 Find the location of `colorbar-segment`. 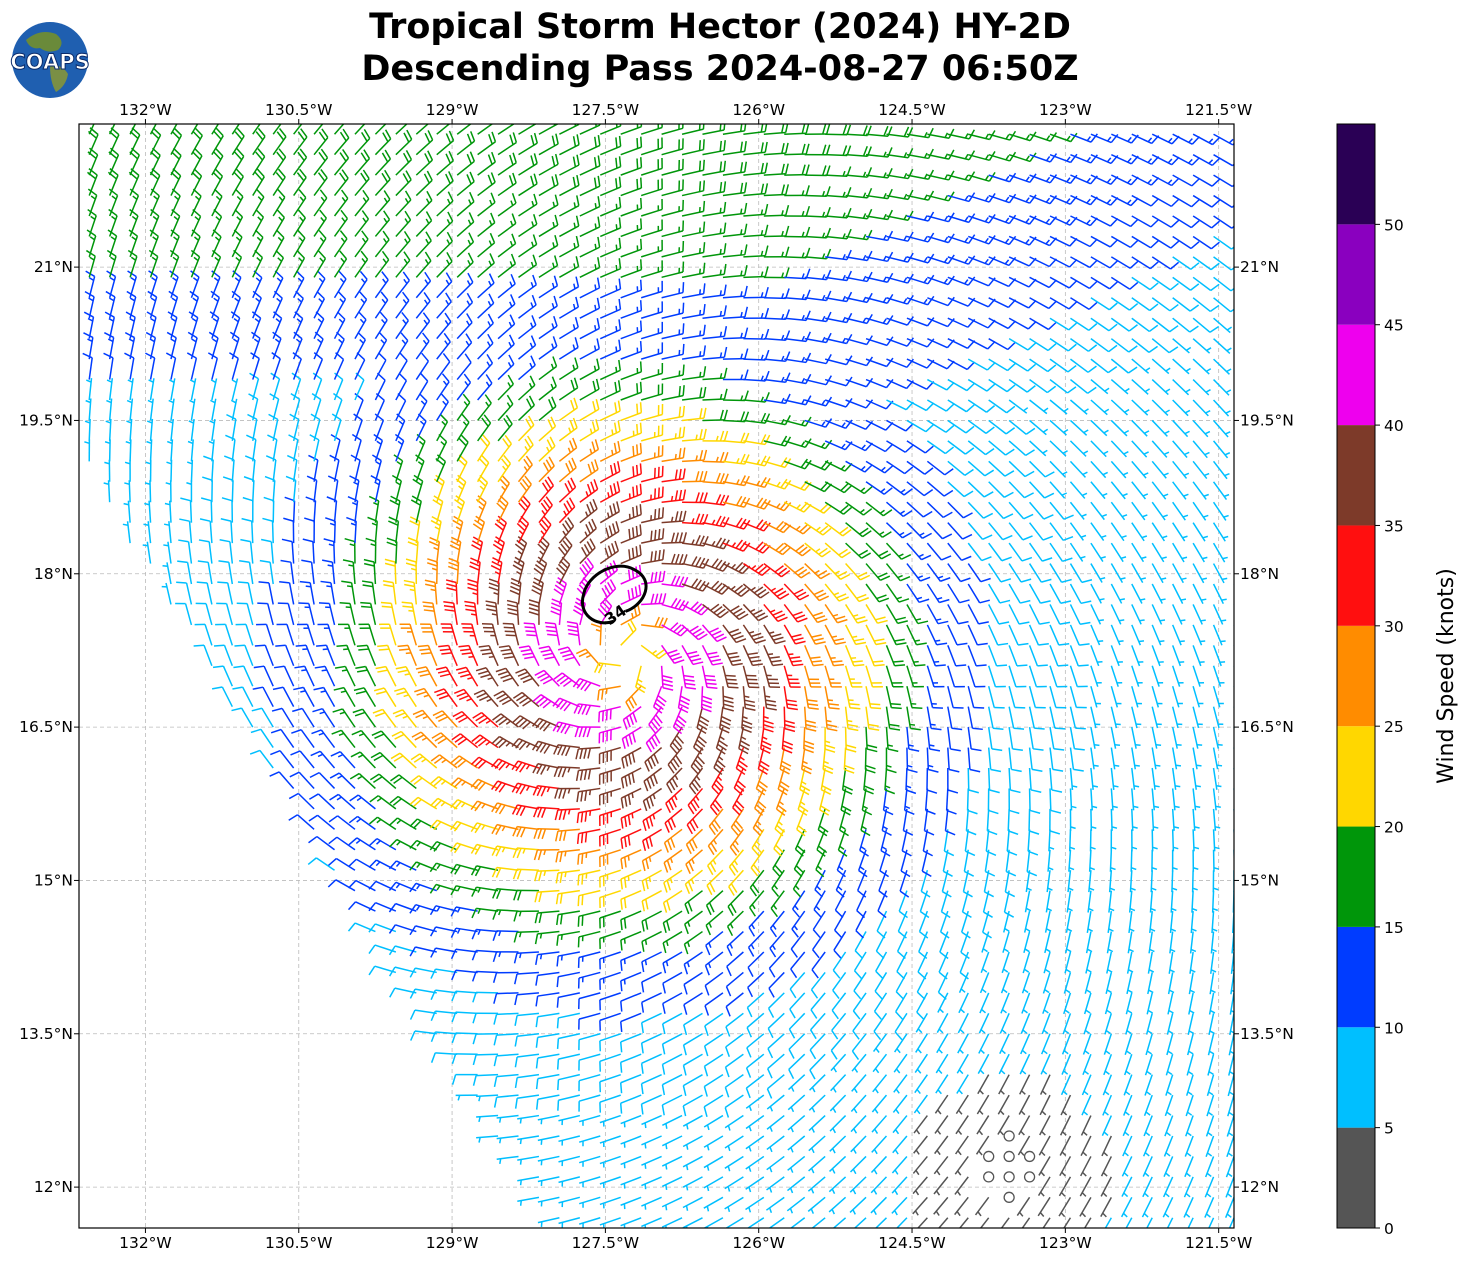

colorbar-segment is located at coordinates (1356, 475).